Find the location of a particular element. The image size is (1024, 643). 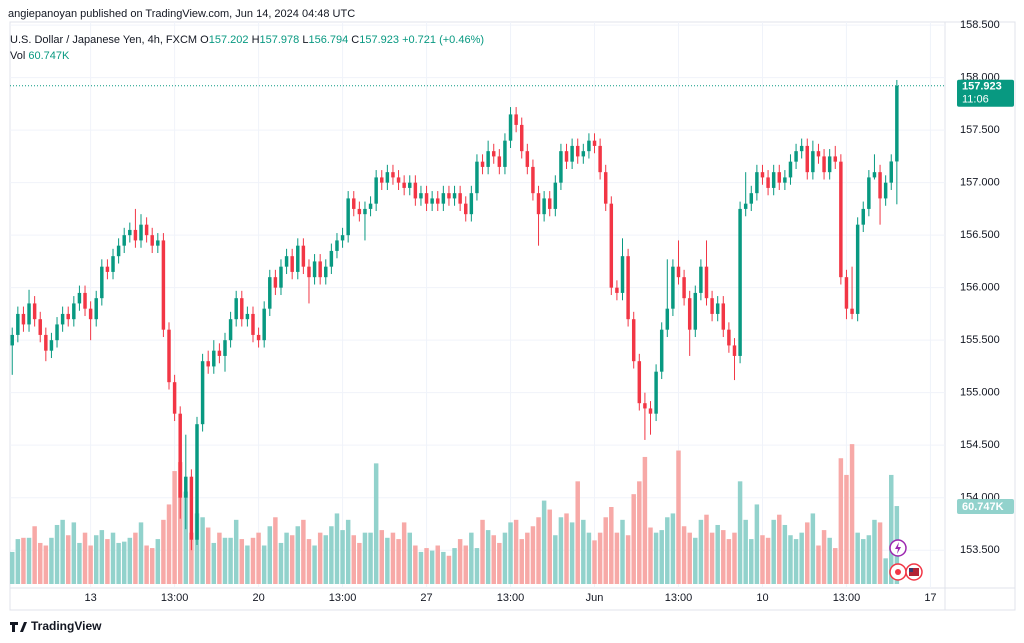

l-value: 156.794 is located at coordinates (328, 40).